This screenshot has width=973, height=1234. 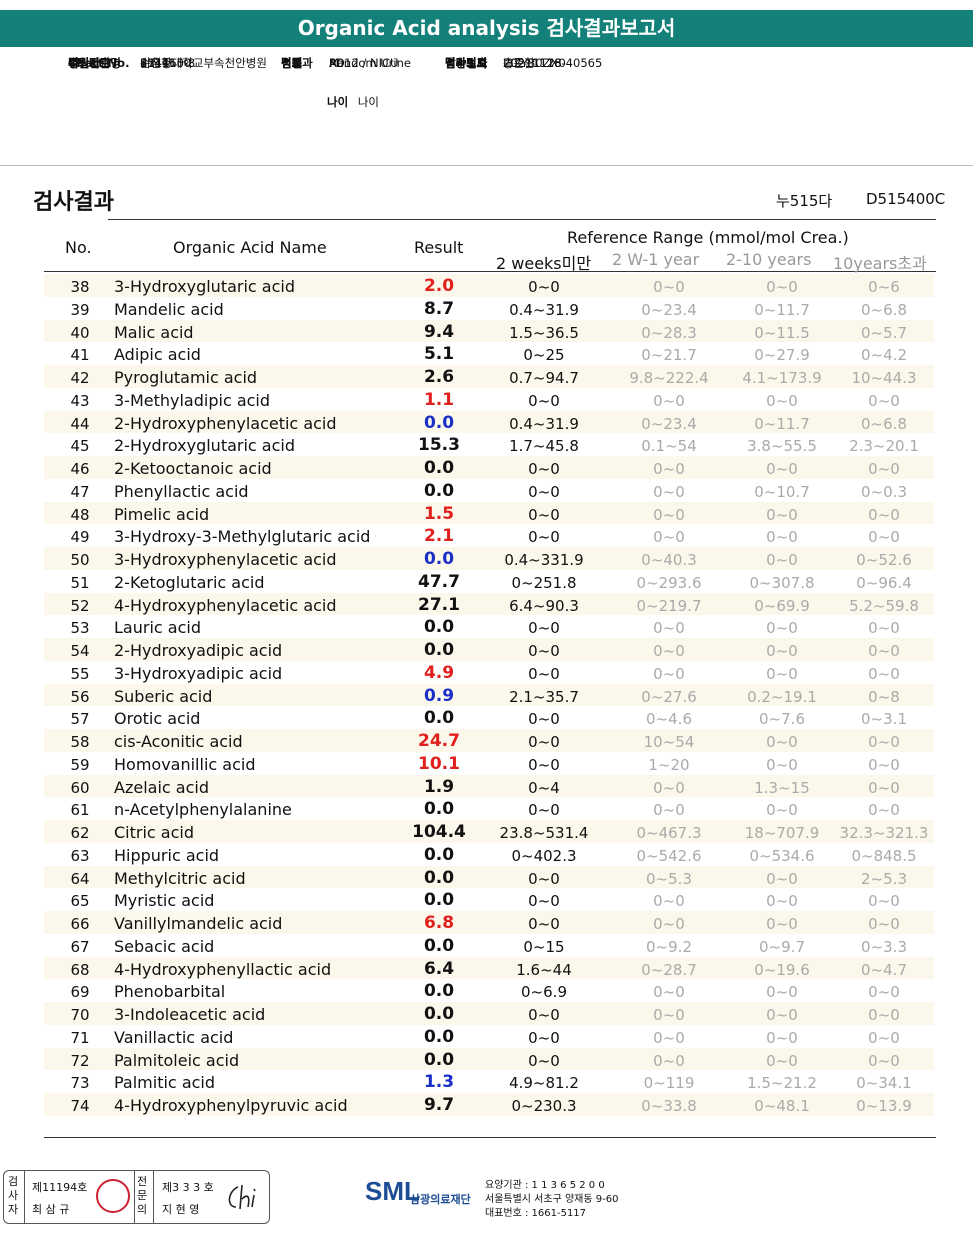 What do you see at coordinates (80, 400) in the screenshot?
I see `row-number: 43` at bounding box center [80, 400].